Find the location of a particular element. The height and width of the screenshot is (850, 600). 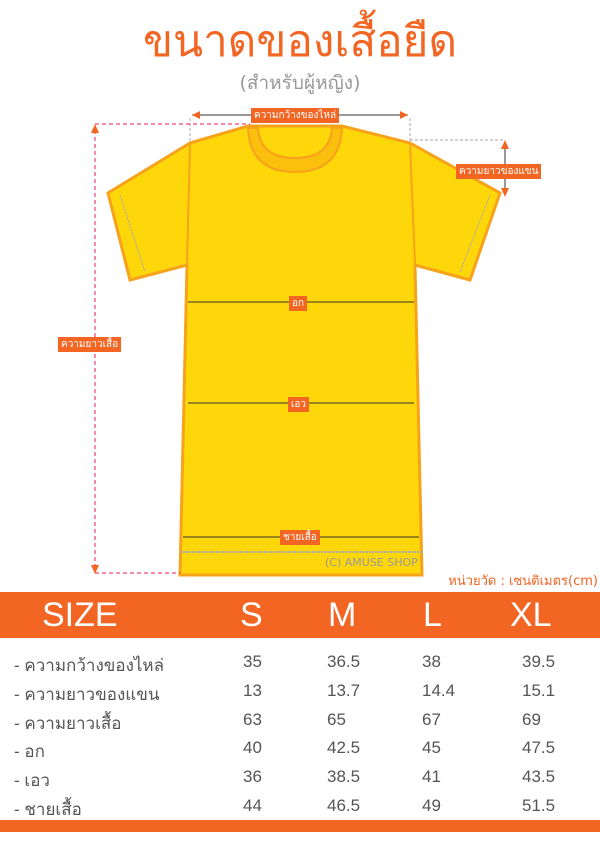

row-value: 43.5 is located at coordinates (539, 777).